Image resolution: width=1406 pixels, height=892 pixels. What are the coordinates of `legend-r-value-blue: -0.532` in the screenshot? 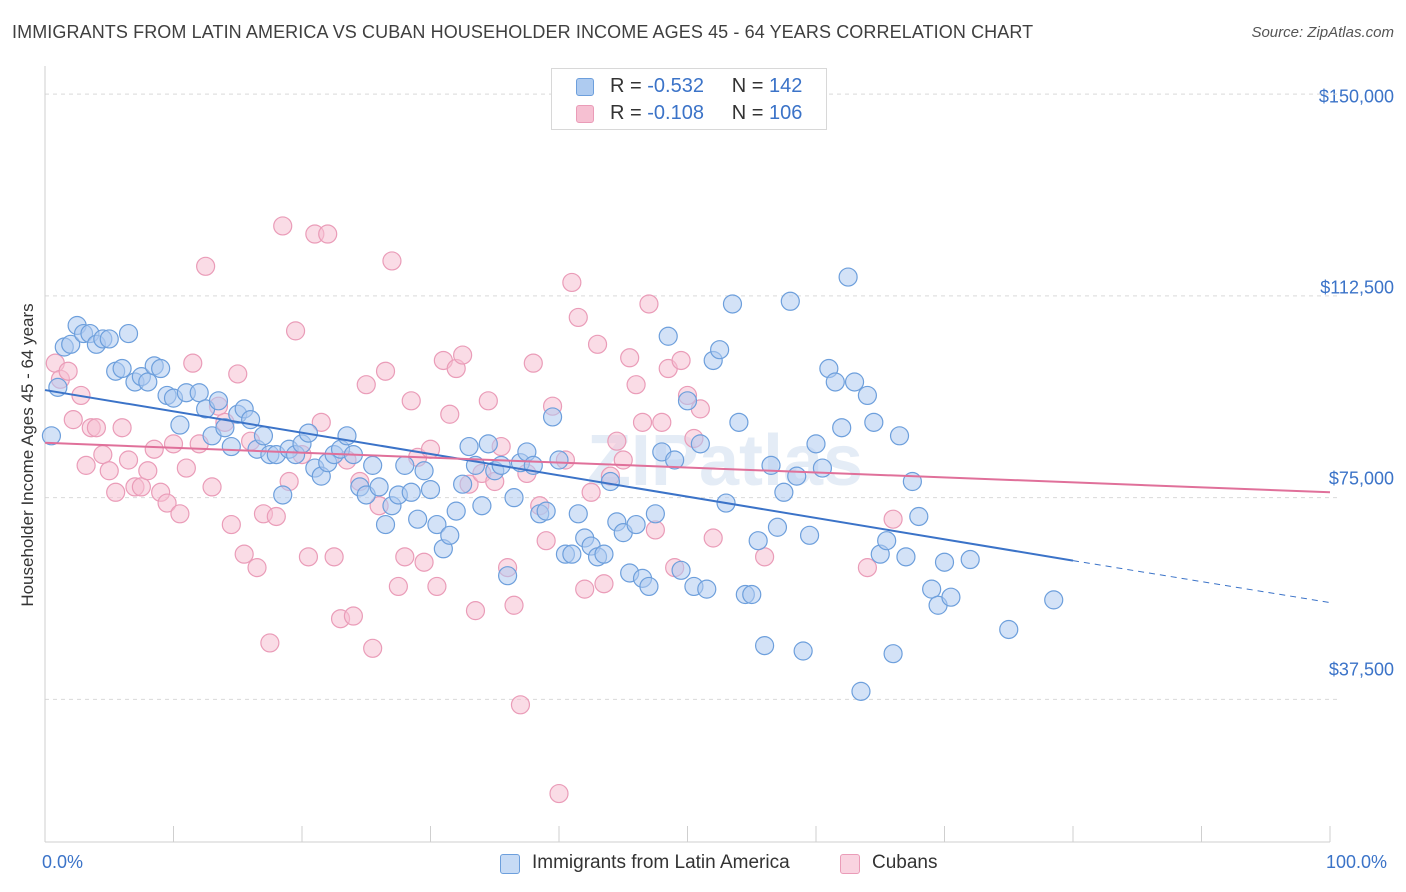 It's located at (675, 86).